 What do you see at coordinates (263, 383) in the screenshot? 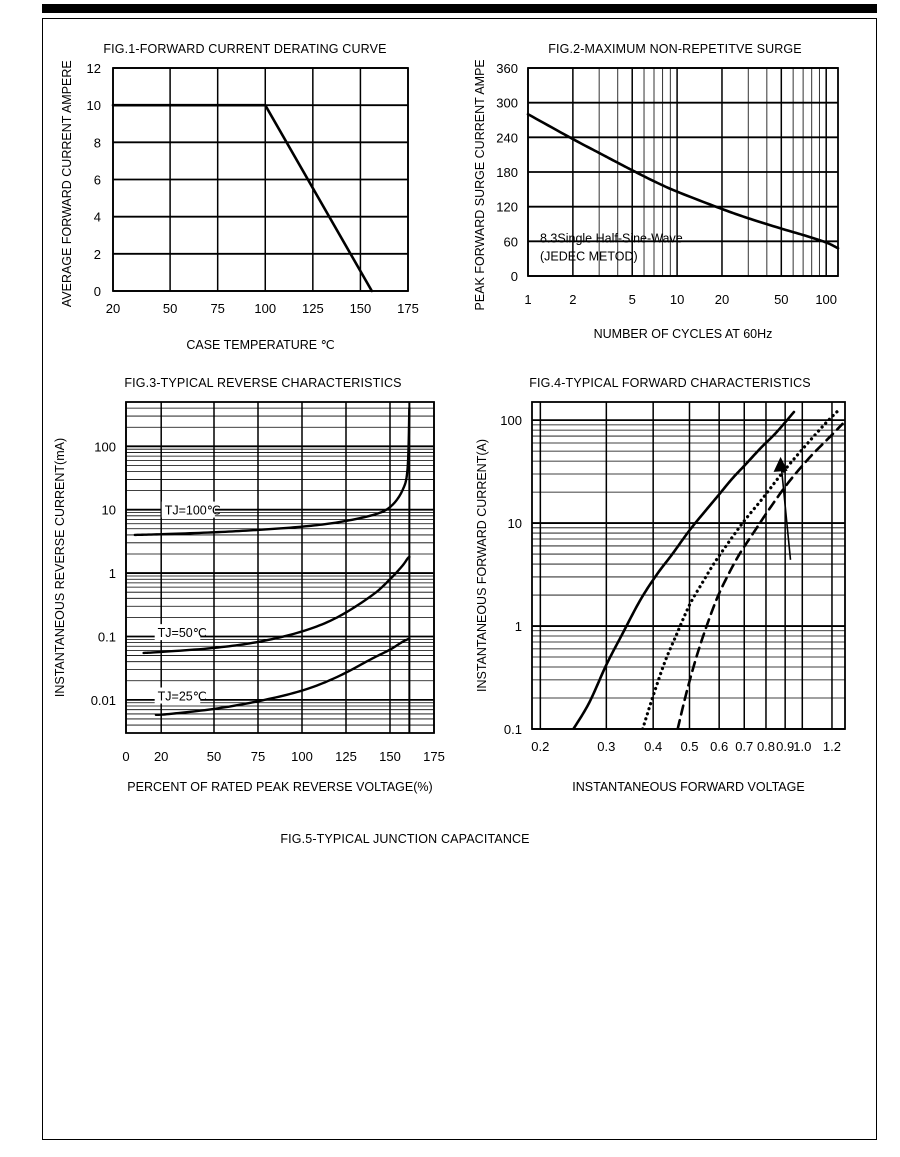
I see `figure-3-title: FIG.3-TYPICAL REVERSE CHARACTERISTICS` at bounding box center [263, 383].